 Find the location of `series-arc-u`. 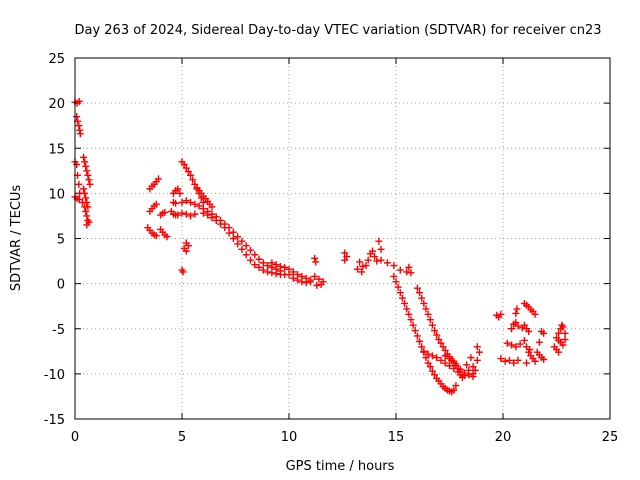

series-arc-u is located at coordinates (534, 331).